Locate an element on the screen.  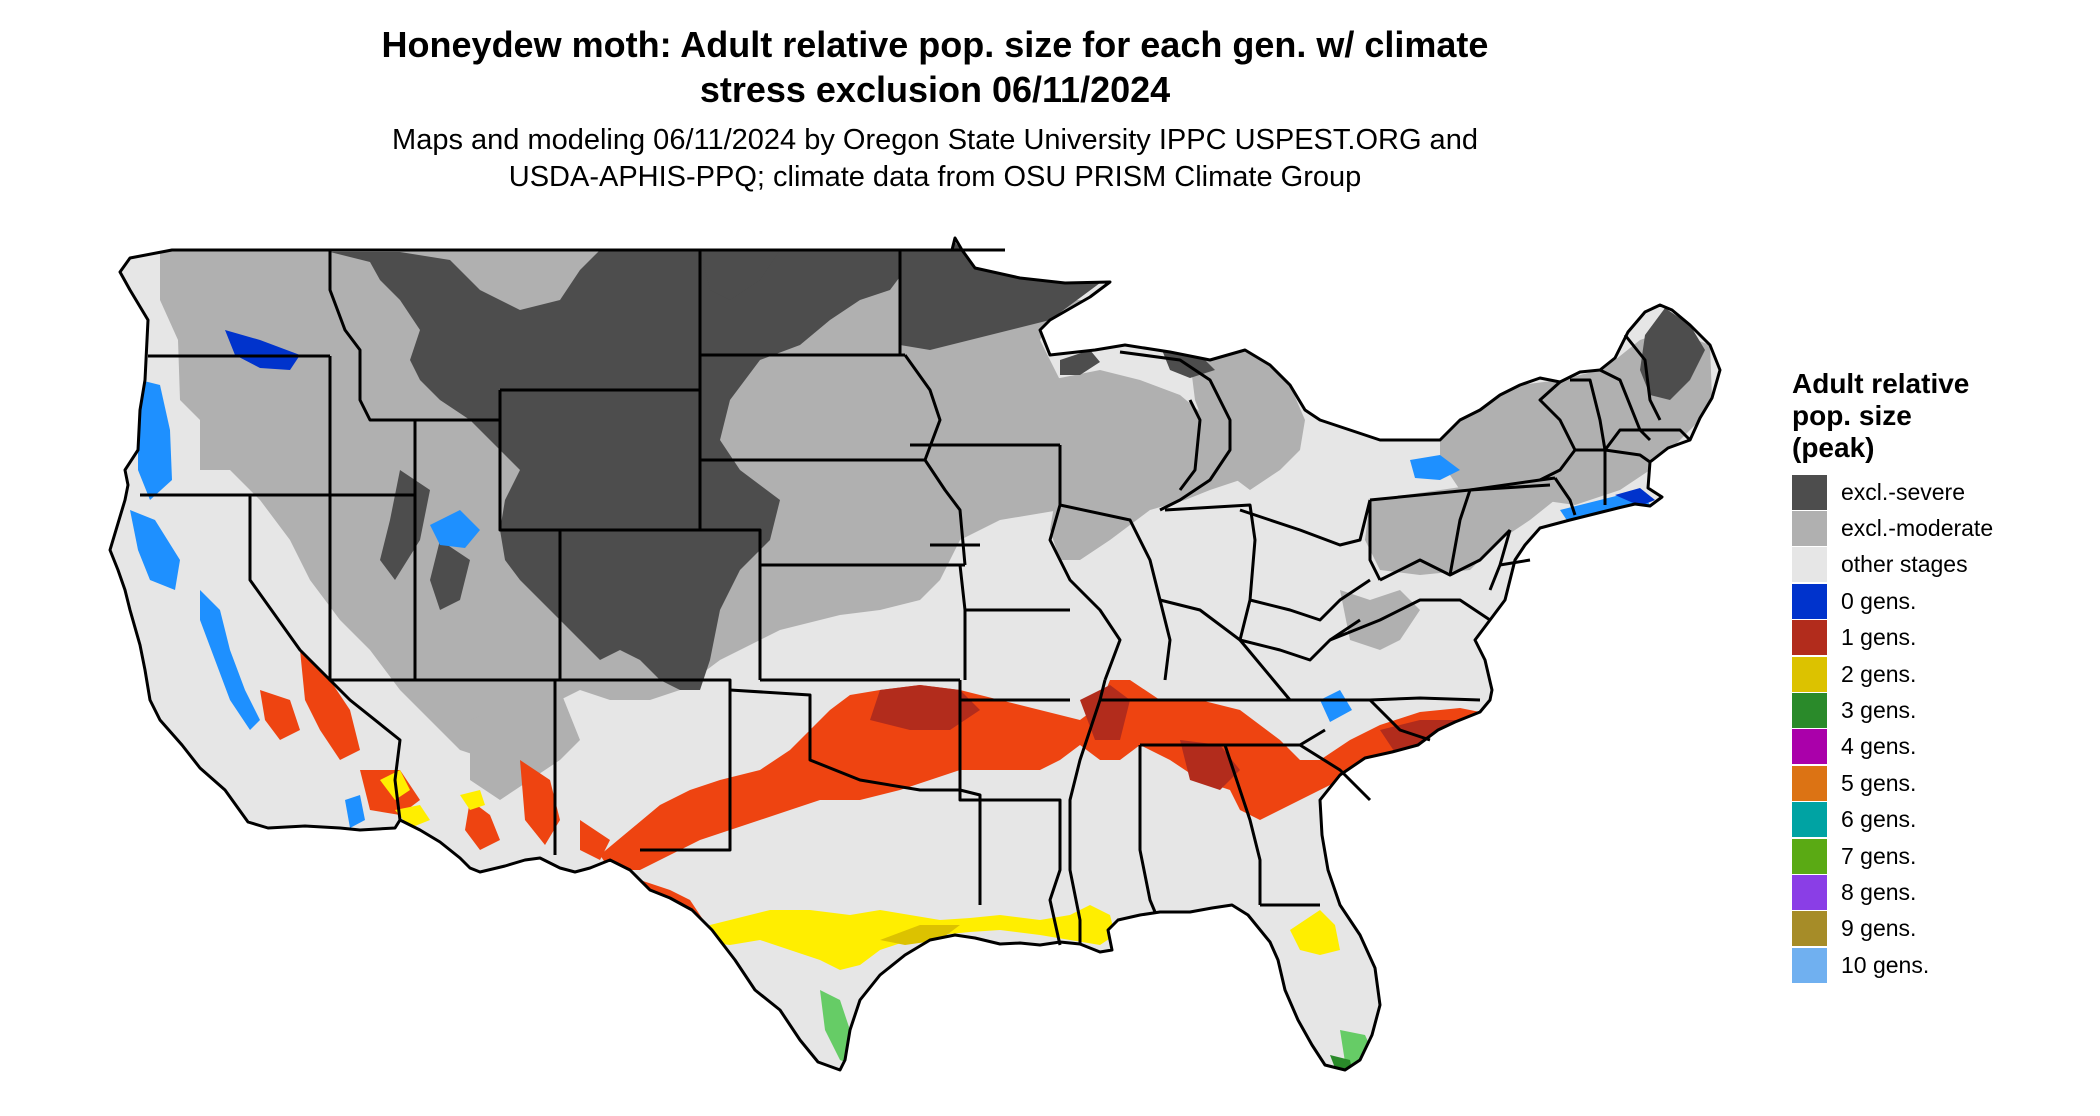
legend-title-line-3: (peak) is located at coordinates (1833, 447).